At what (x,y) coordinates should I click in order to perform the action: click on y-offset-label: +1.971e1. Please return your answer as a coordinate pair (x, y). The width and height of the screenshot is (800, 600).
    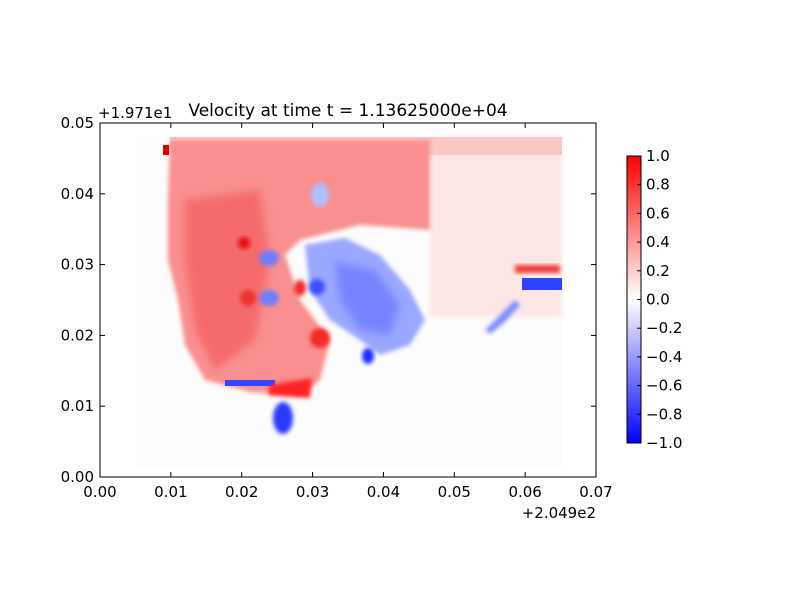
    Looking at the image, I should click on (135, 113).